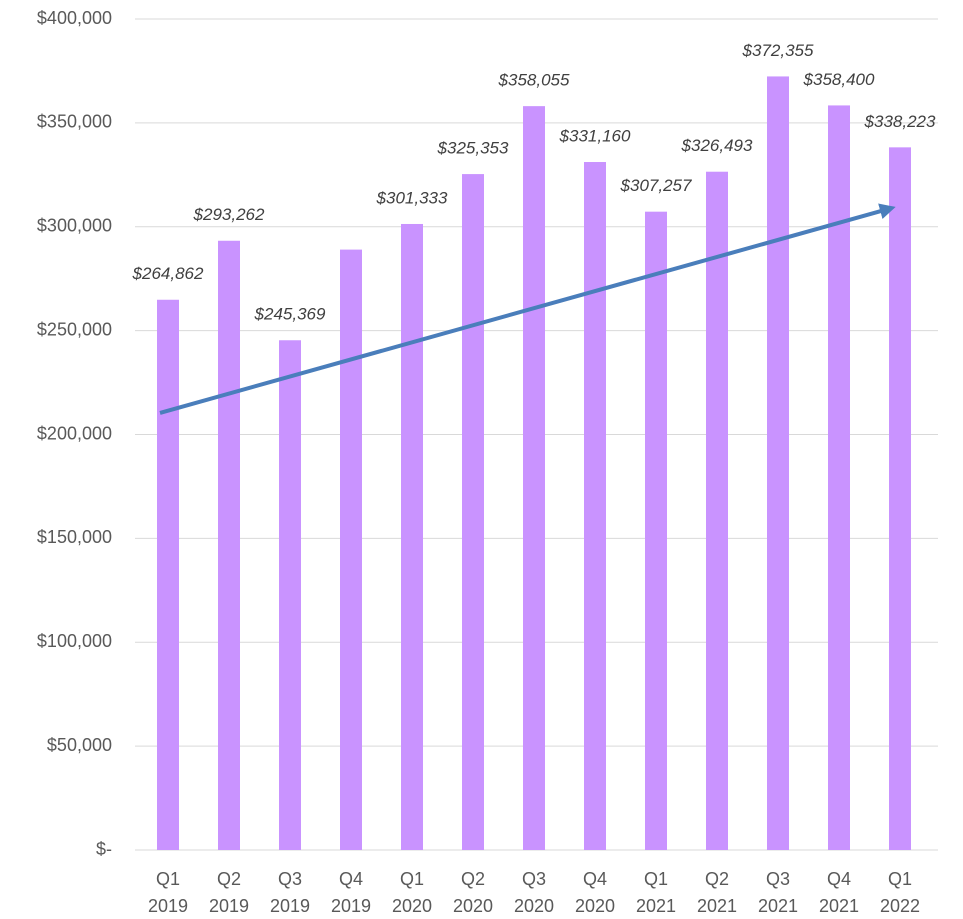 The width and height of the screenshot is (963, 919). Describe the element at coordinates (473, 892) in the screenshot. I see `x-tick-label: Q2 2020` at that location.